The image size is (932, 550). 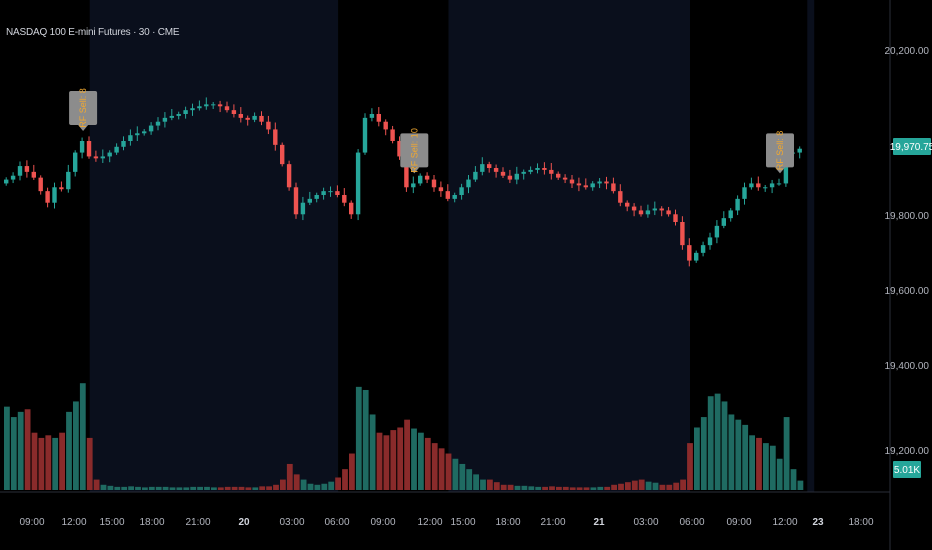 I want to click on time-tick-label: 15:00, so click(x=462, y=522).